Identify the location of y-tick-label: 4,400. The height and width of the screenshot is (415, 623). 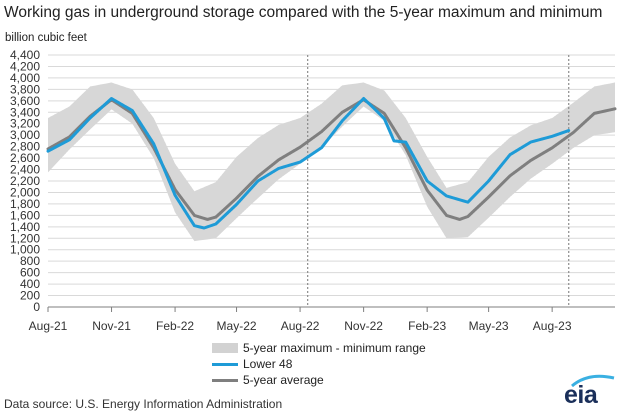
(25, 55).